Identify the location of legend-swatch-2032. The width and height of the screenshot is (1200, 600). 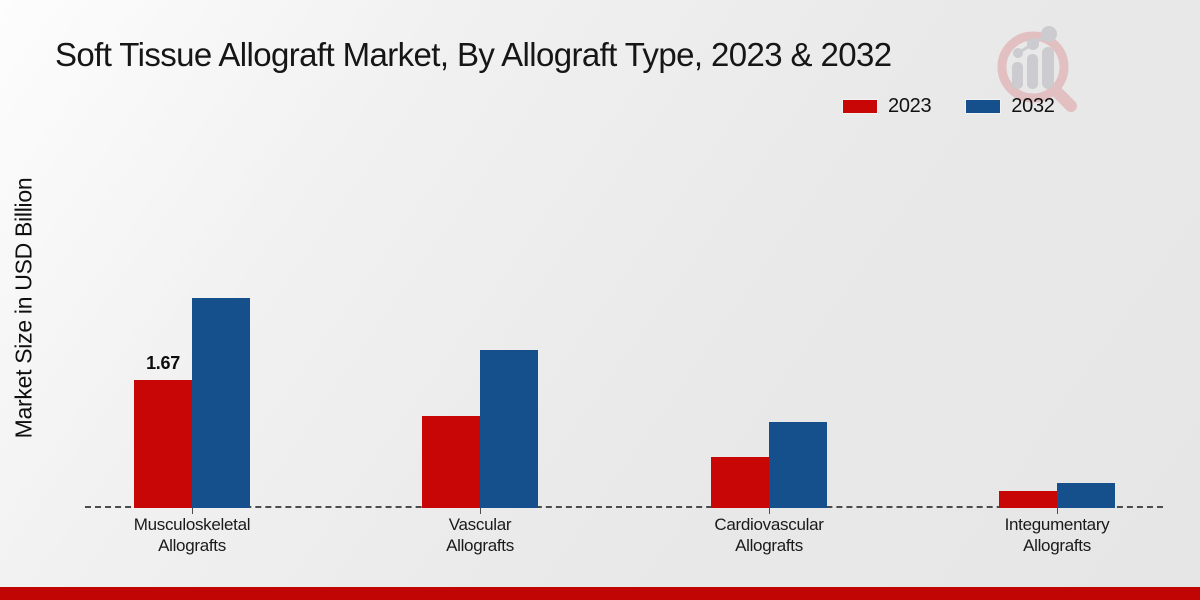
(983, 106).